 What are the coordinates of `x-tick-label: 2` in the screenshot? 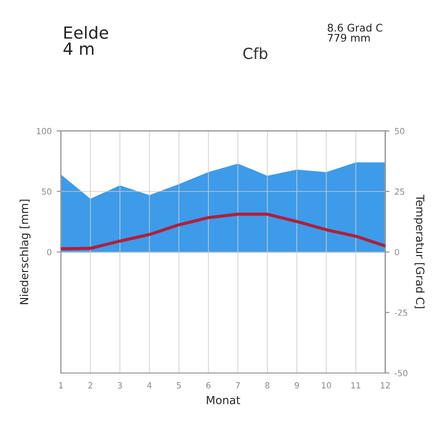 It's located at (90, 385).